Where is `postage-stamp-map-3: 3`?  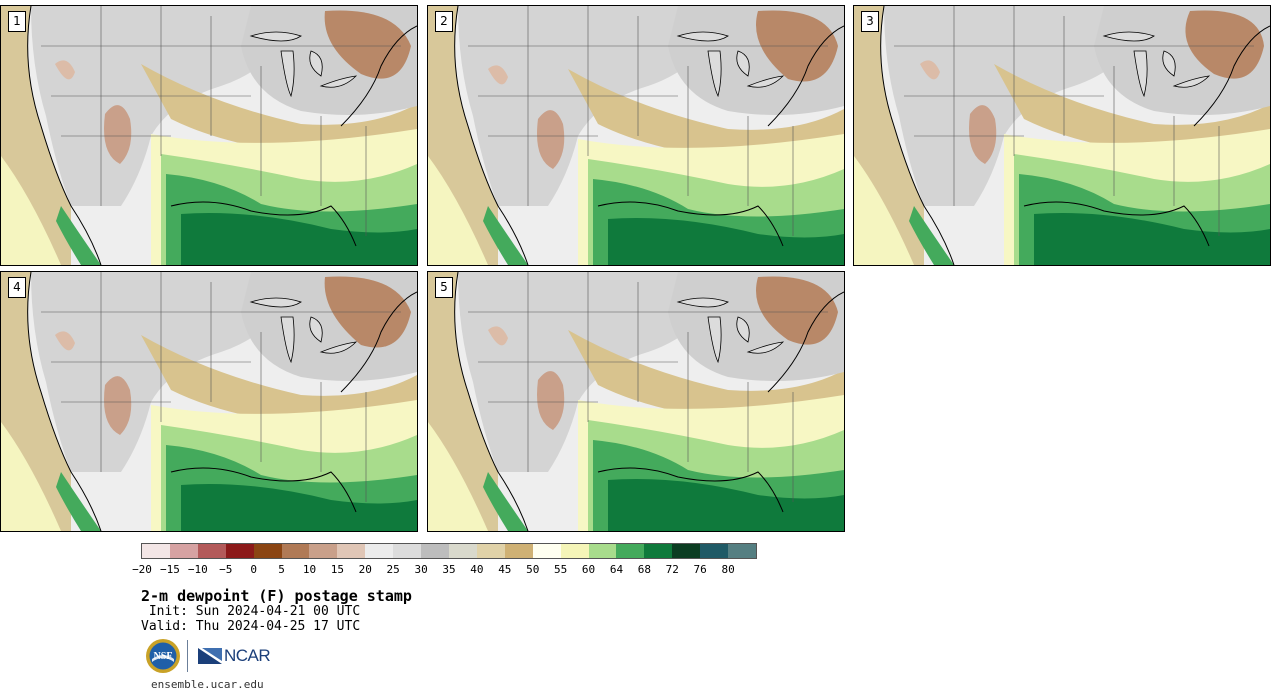
postage-stamp-map-3: 3 is located at coordinates (1062, 135).